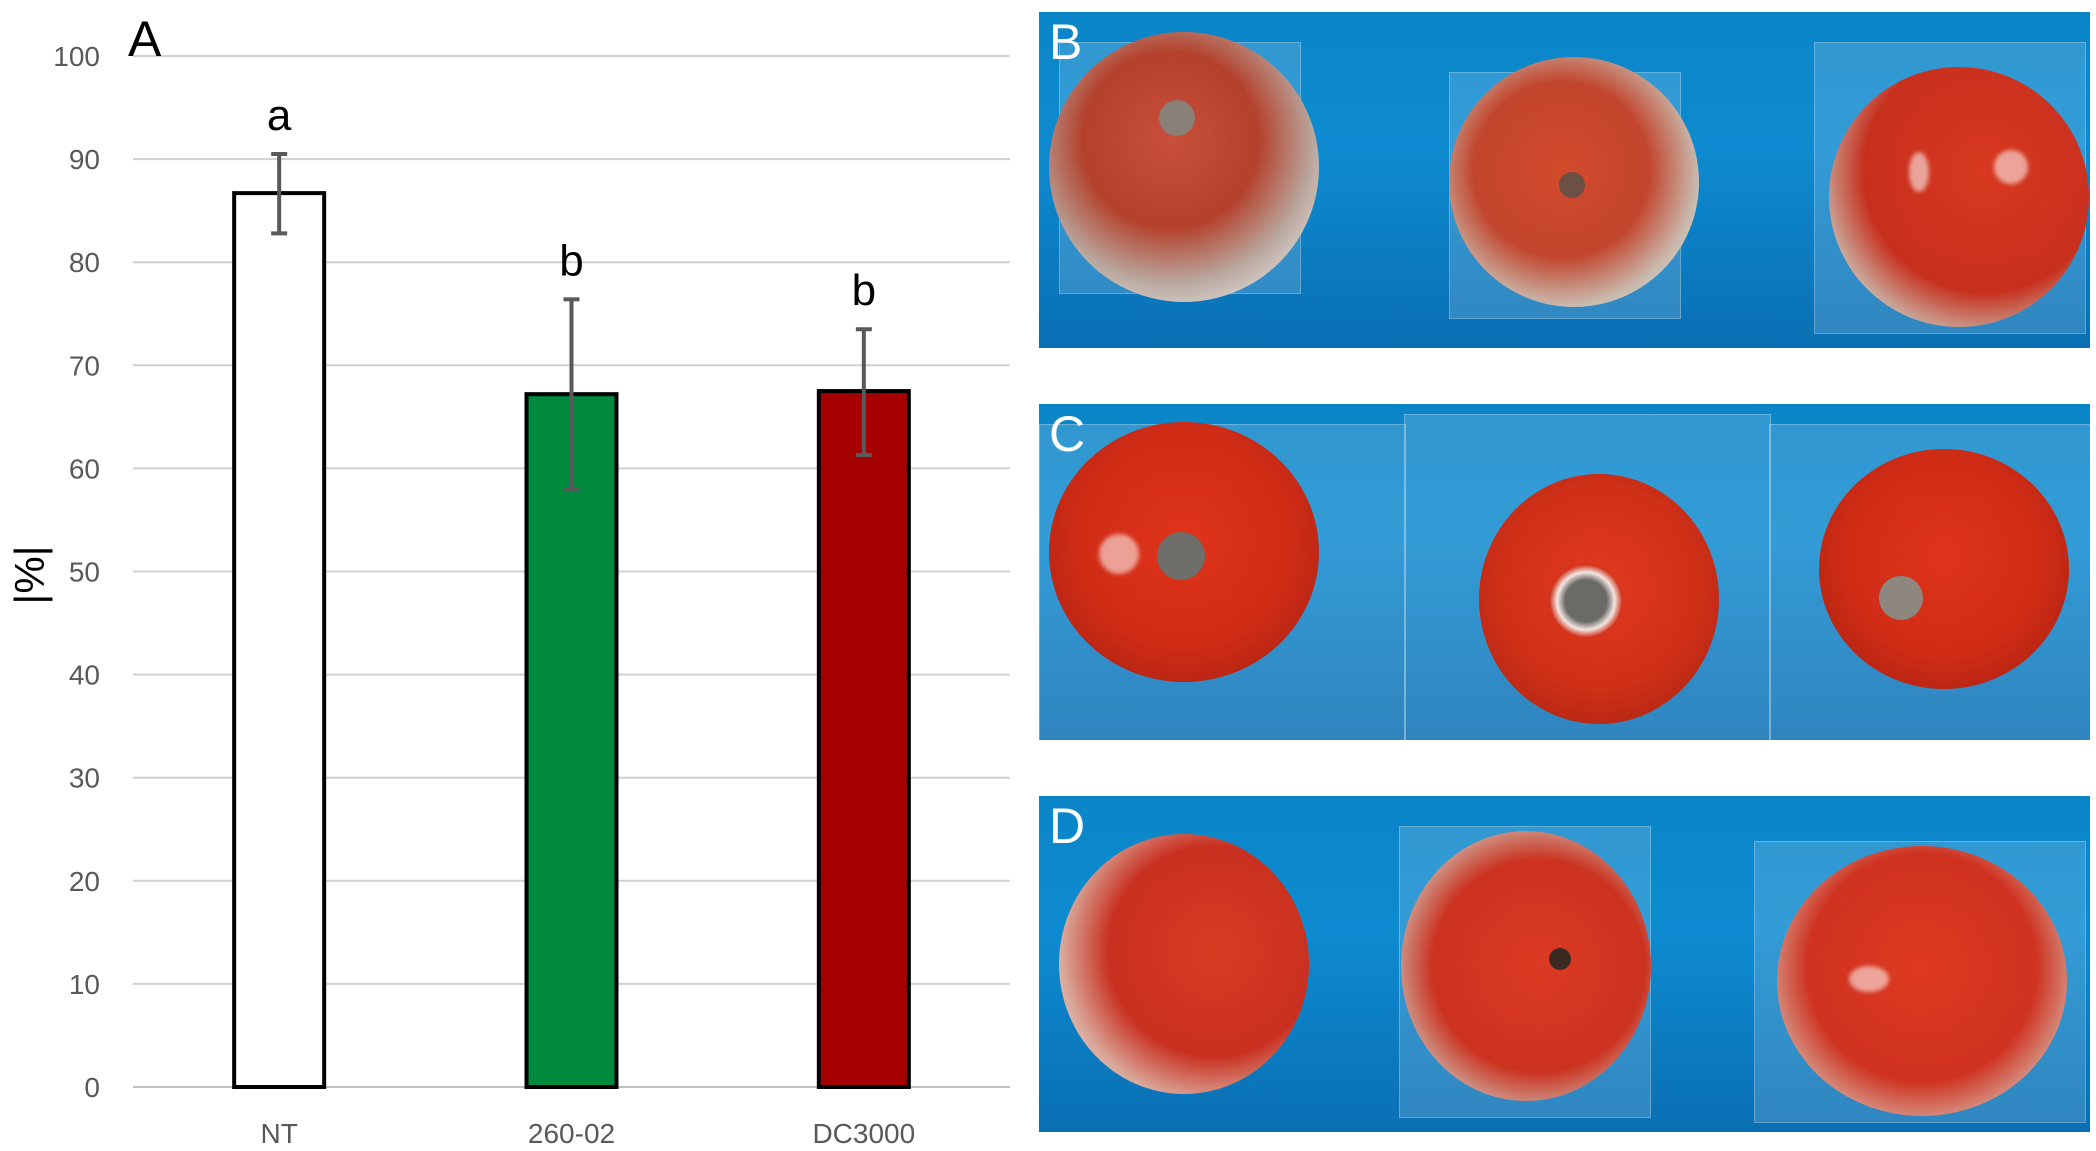 This screenshot has height=1151, width=2096. I want to click on x-tick-label: 260-02, so click(571, 1133).